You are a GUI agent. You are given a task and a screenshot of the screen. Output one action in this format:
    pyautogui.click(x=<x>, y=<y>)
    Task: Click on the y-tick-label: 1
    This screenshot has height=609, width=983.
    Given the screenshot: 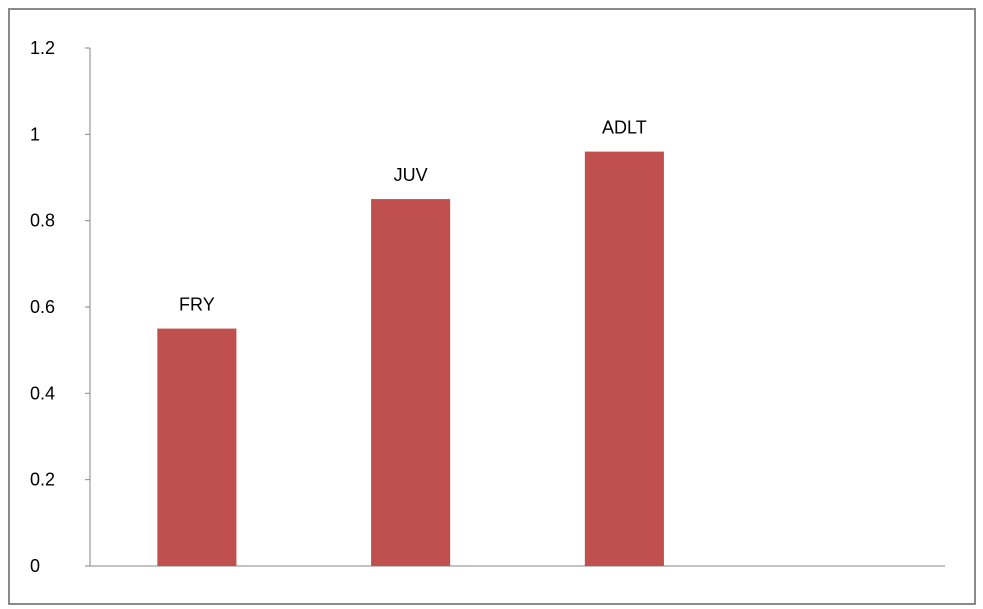 What is the action you would take?
    pyautogui.click(x=35, y=134)
    